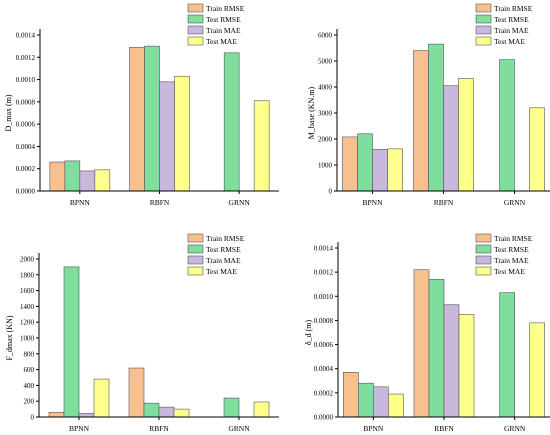 This screenshot has height=435, width=550. Describe the element at coordinates (29, 370) in the screenshot. I see `y-tick-label: 600` at that location.